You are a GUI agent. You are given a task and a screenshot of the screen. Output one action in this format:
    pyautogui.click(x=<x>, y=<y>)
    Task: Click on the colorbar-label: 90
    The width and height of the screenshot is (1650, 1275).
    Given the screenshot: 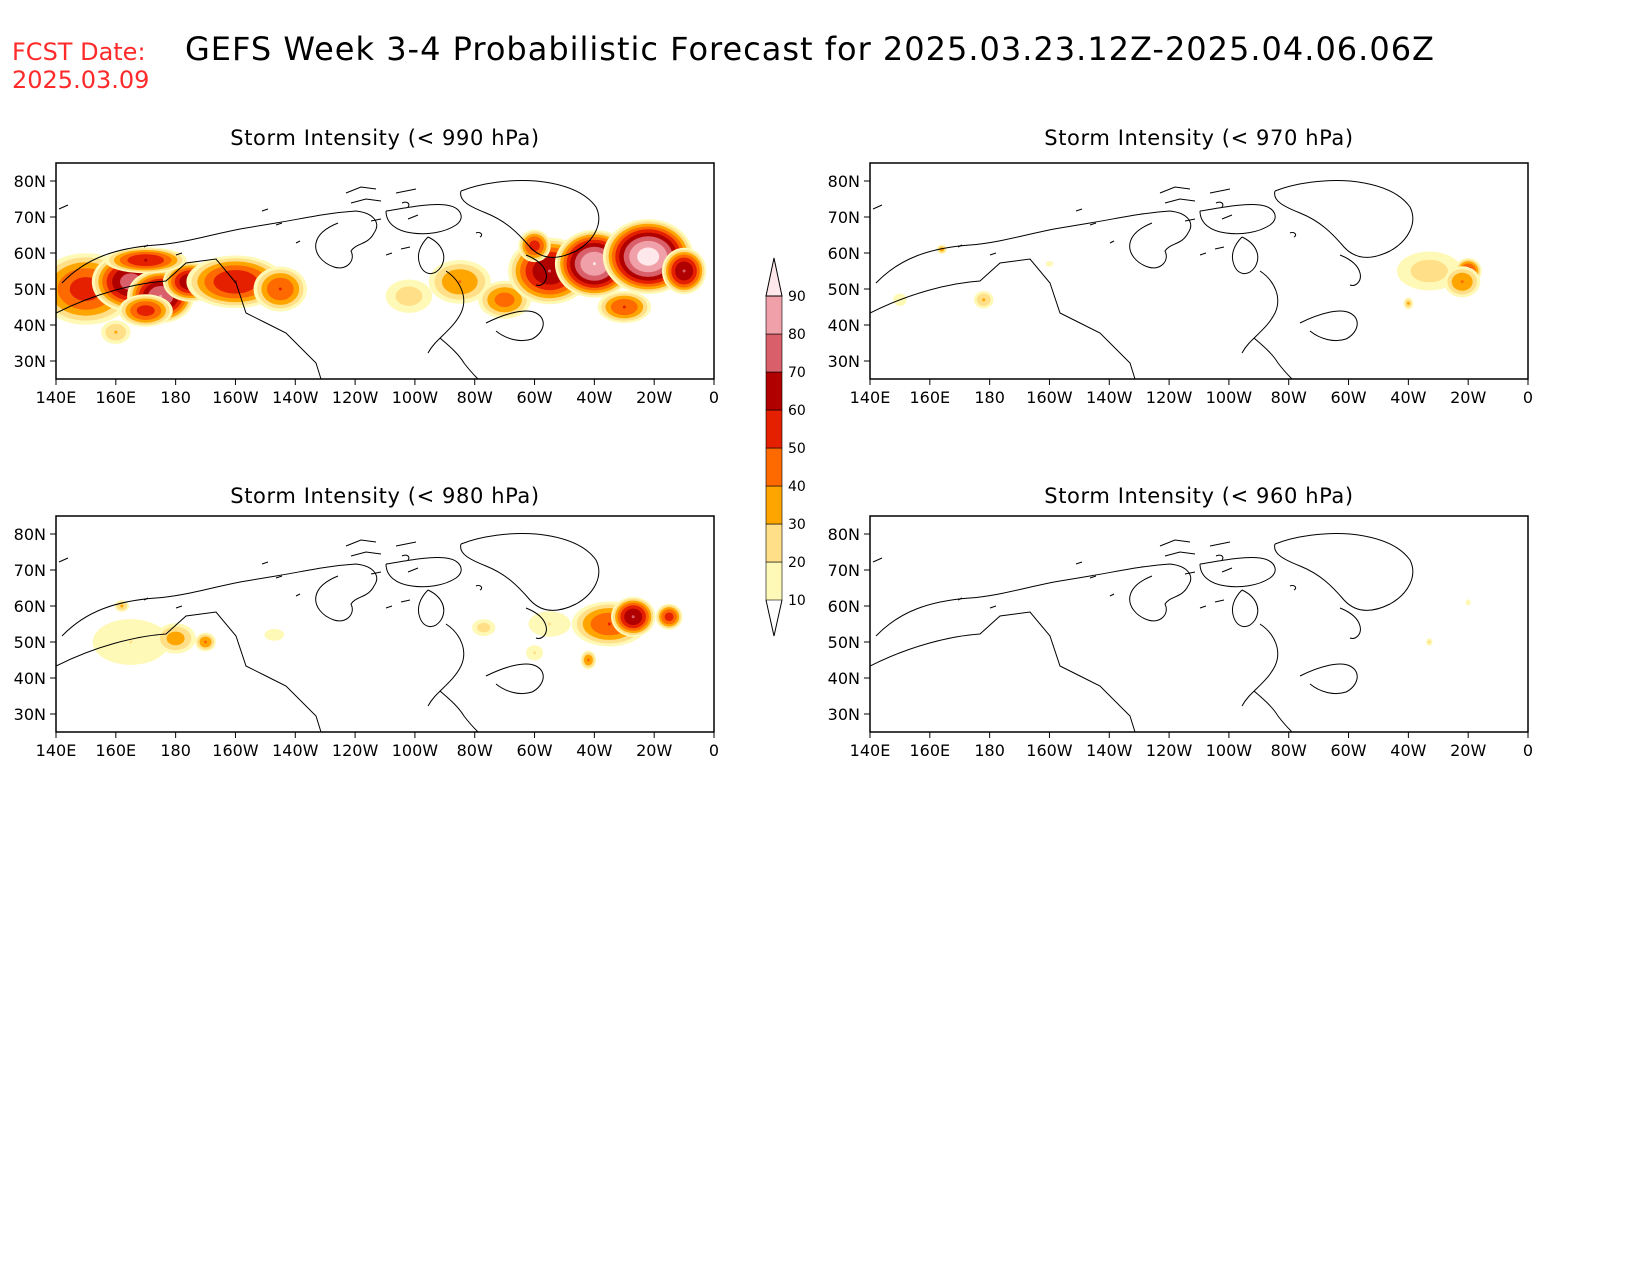 What is the action you would take?
    pyautogui.click(x=797, y=297)
    